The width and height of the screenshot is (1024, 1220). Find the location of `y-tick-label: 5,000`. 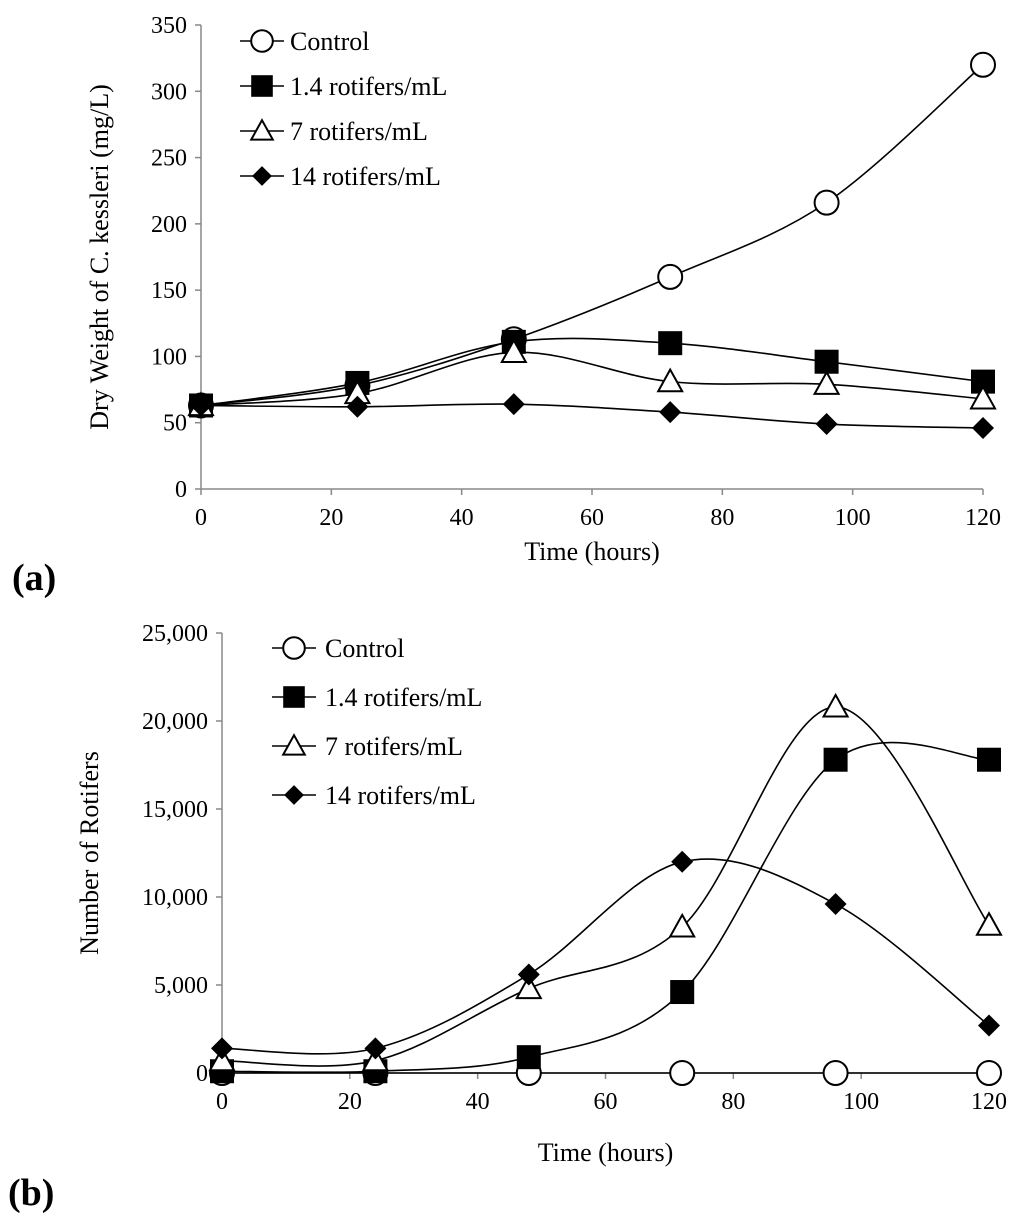

y-tick-label: 5,000 is located at coordinates (181, 986).